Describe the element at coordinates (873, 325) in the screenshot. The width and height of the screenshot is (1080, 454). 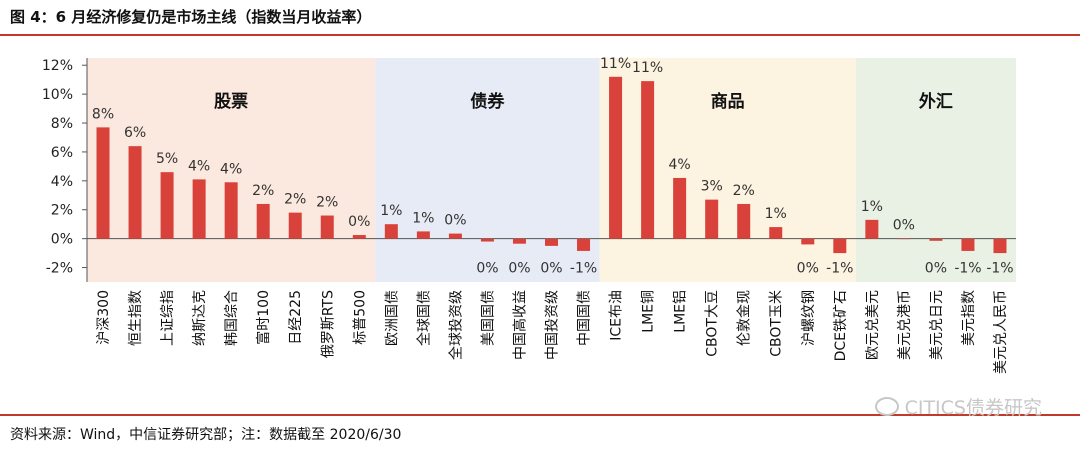
I see `category-label-24: 欧元兑美元` at that location.